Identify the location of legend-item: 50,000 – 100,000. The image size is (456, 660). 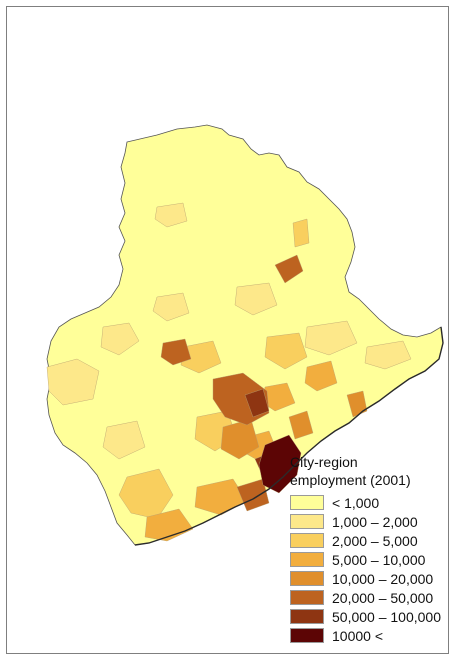
(370, 616).